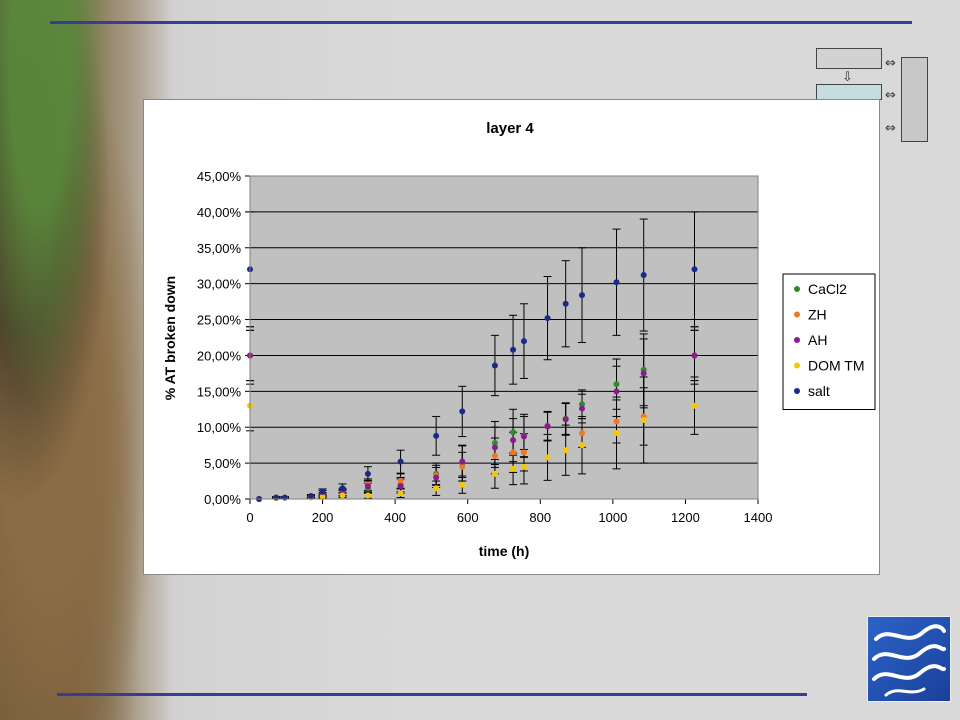 The image size is (960, 720). I want to click on top-rule, so click(481, 22).